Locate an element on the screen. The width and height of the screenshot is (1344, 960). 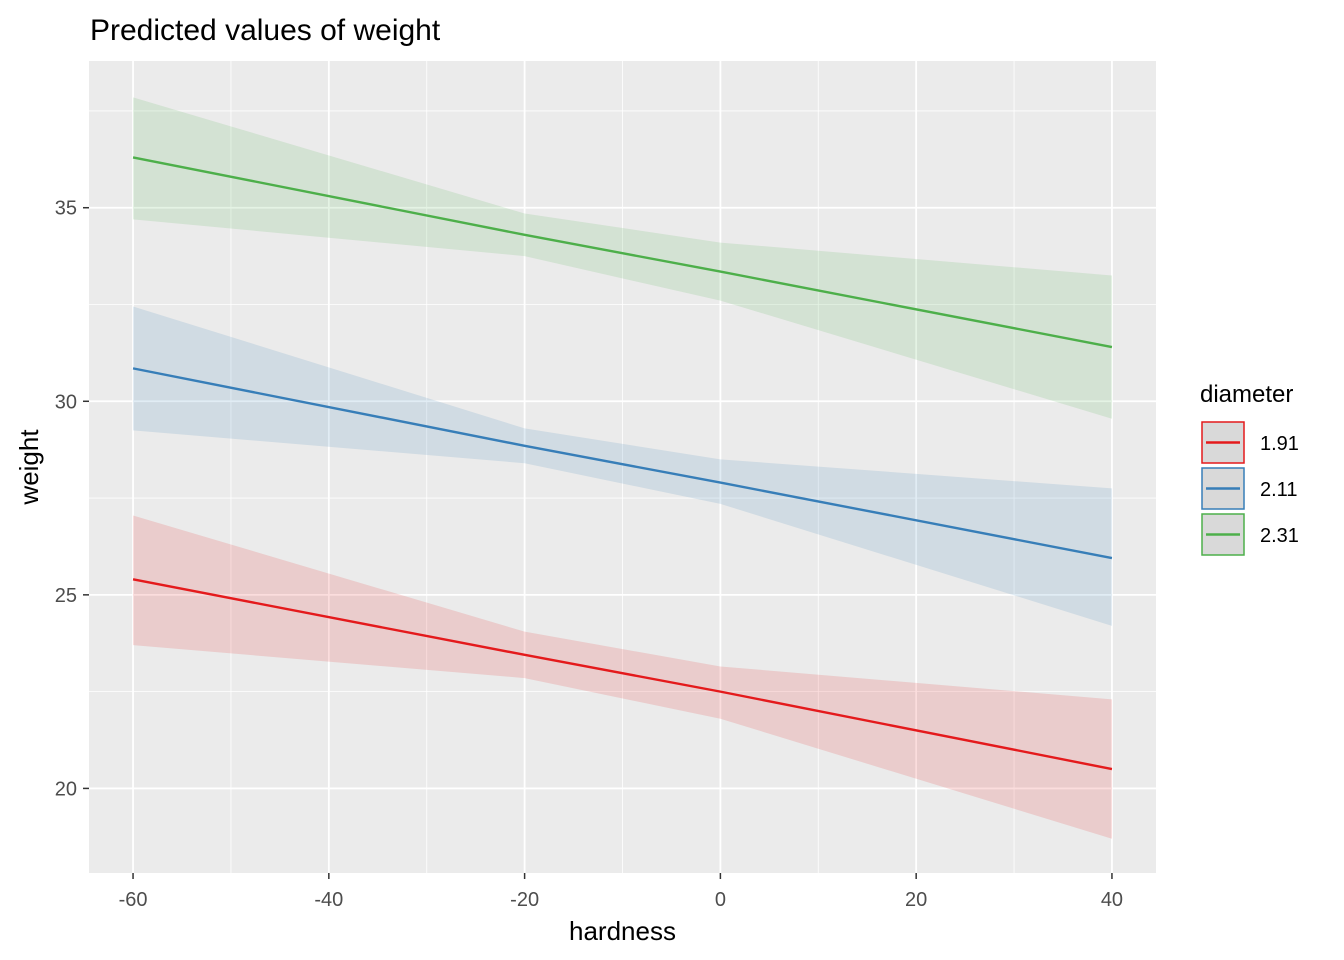
chart-title: Predicted values of weight is located at coordinates (265, 30).